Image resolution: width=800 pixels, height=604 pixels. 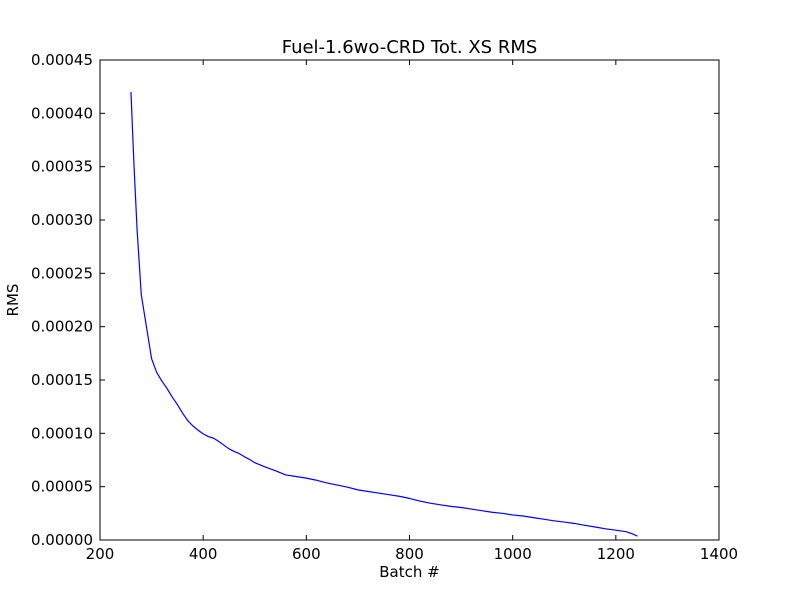 I want to click on y-axis-title: RMS, so click(x=13, y=300).